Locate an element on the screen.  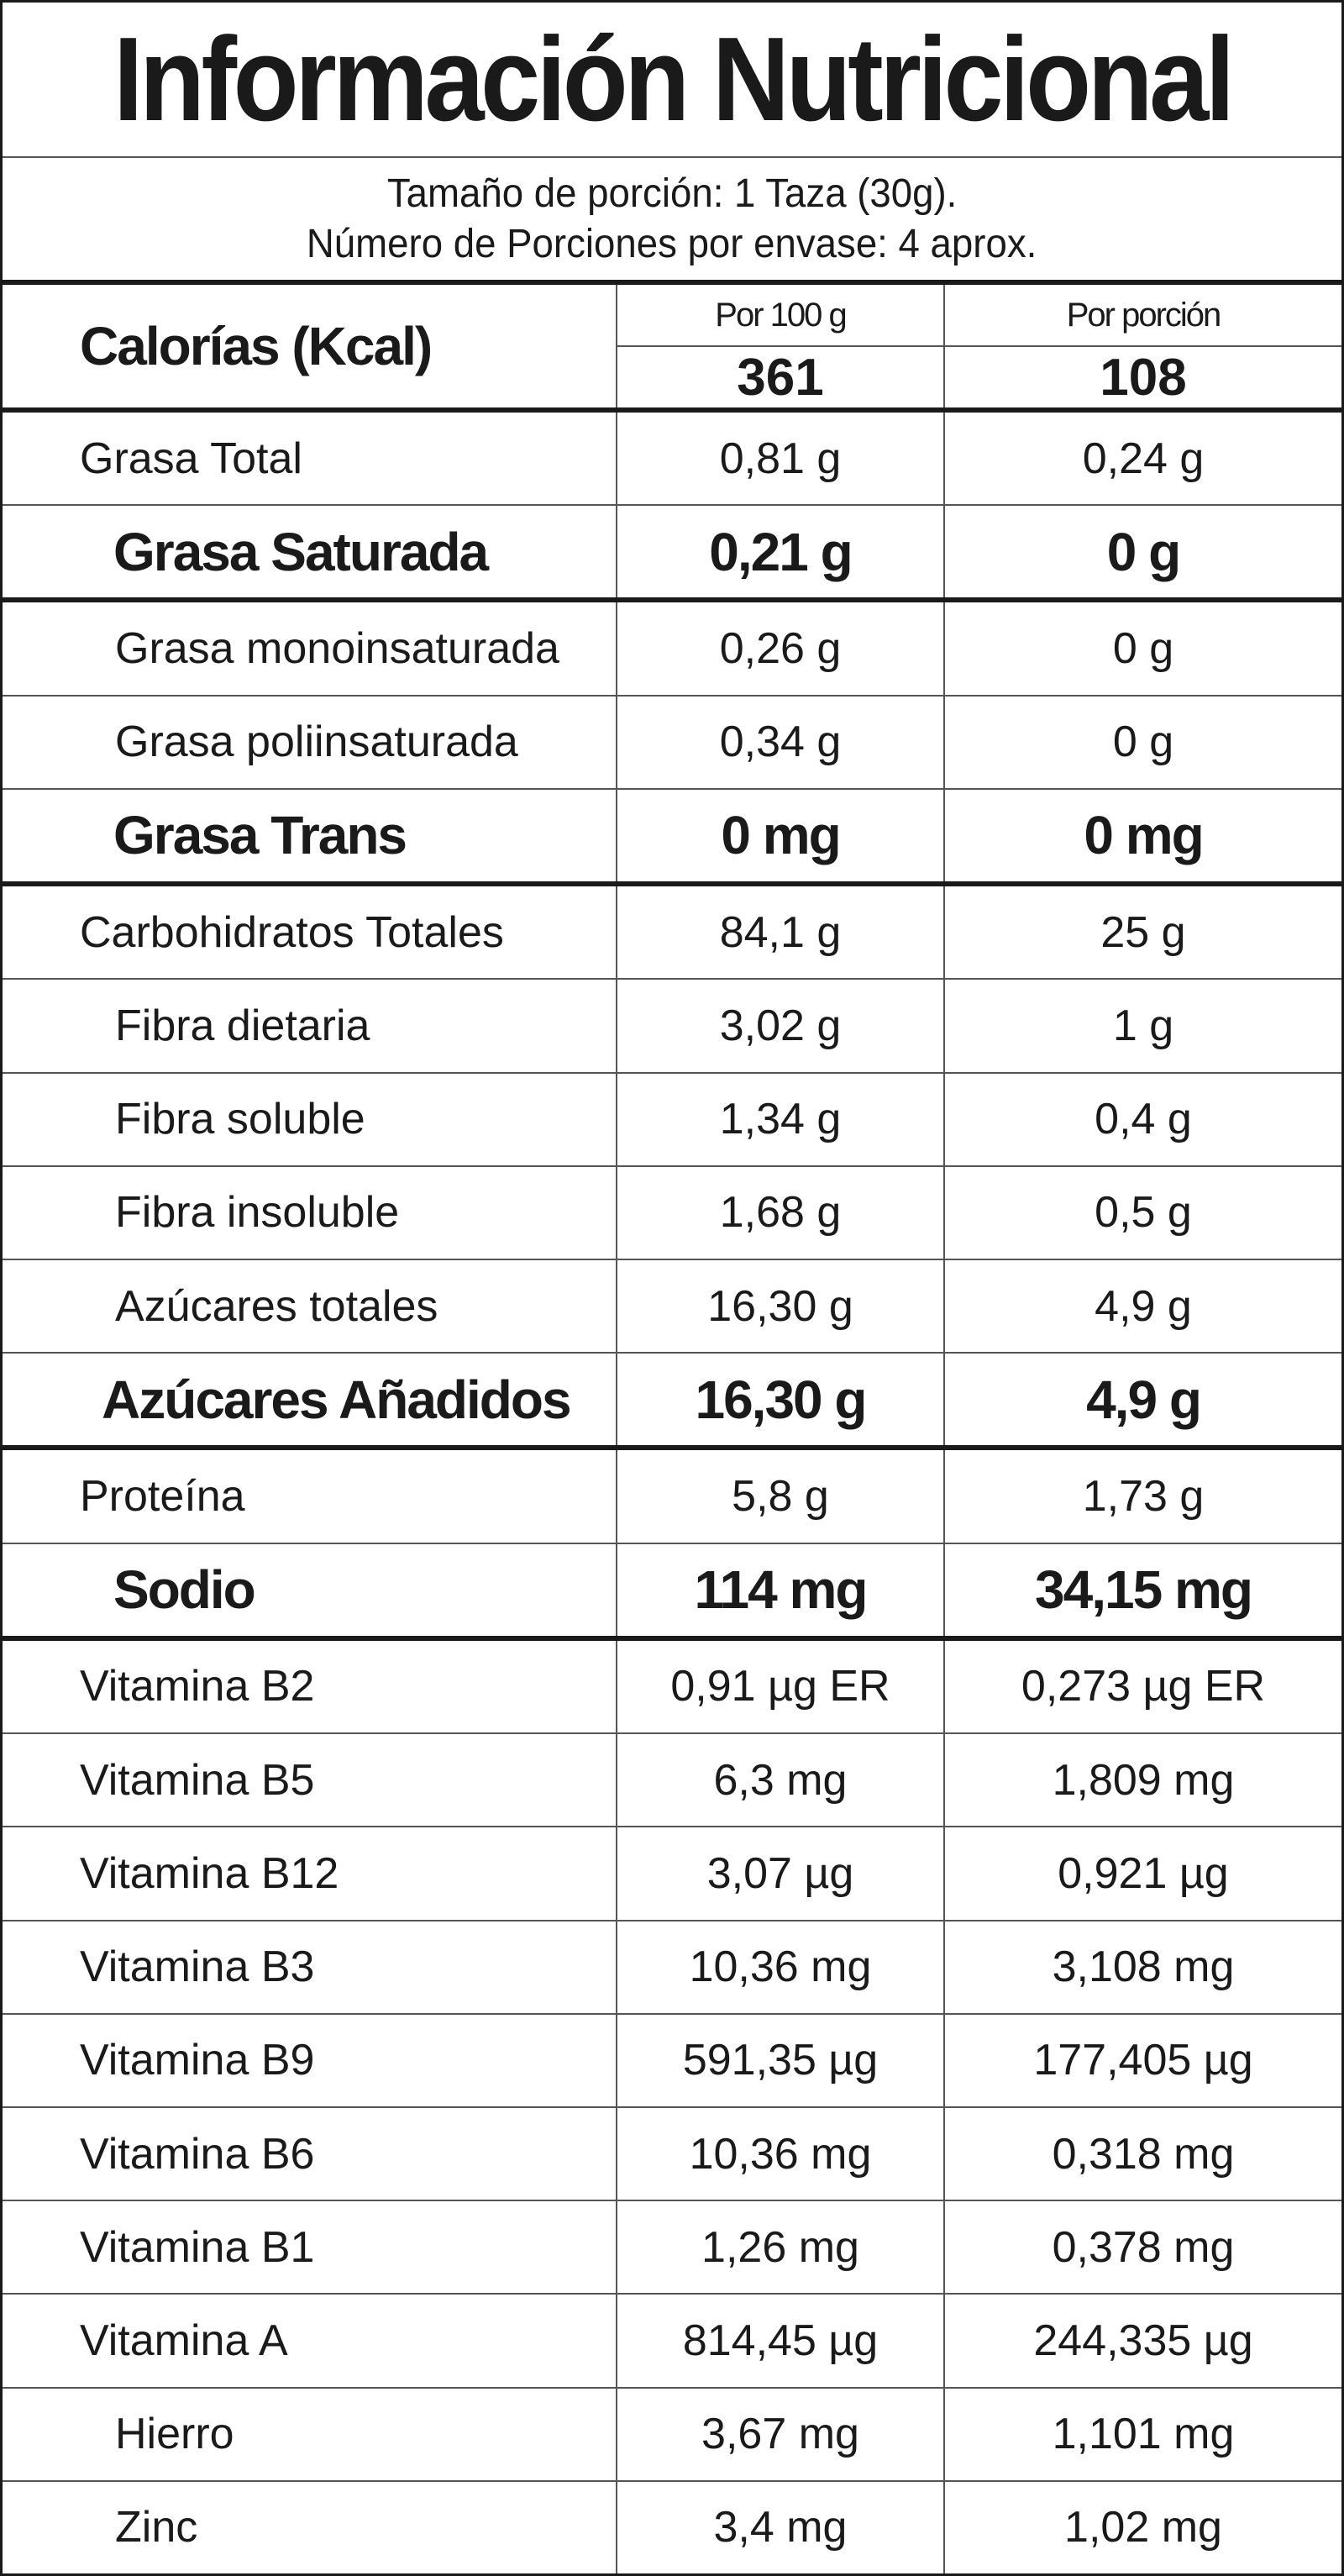
value-per-serving: 1,809 mg is located at coordinates (1143, 1780).